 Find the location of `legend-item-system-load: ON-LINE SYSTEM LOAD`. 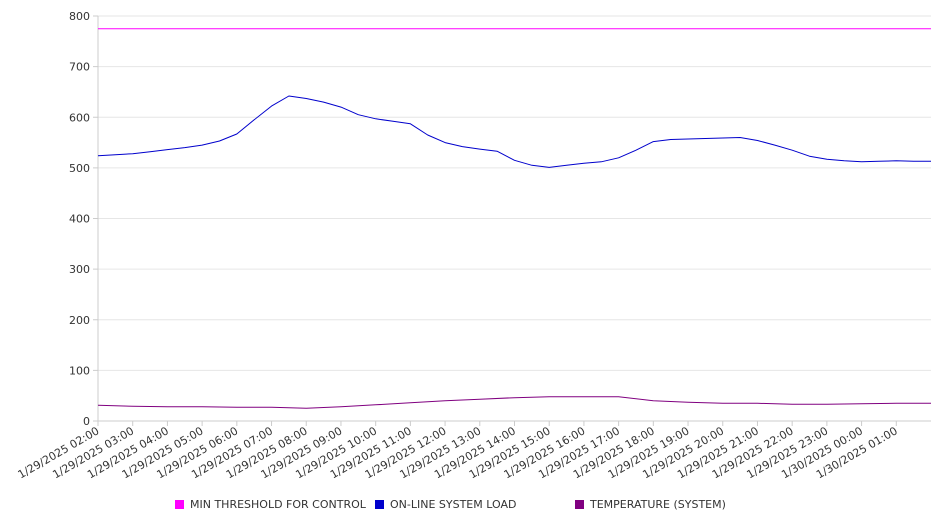

legend-item-system-load: ON-LINE SYSTEM LOAD is located at coordinates (445, 504).